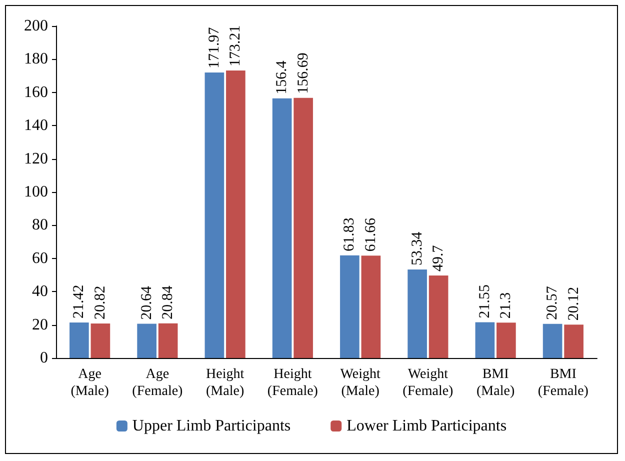  What do you see at coordinates (214, 47) in the screenshot?
I see `data-label: 171.97` at bounding box center [214, 47].